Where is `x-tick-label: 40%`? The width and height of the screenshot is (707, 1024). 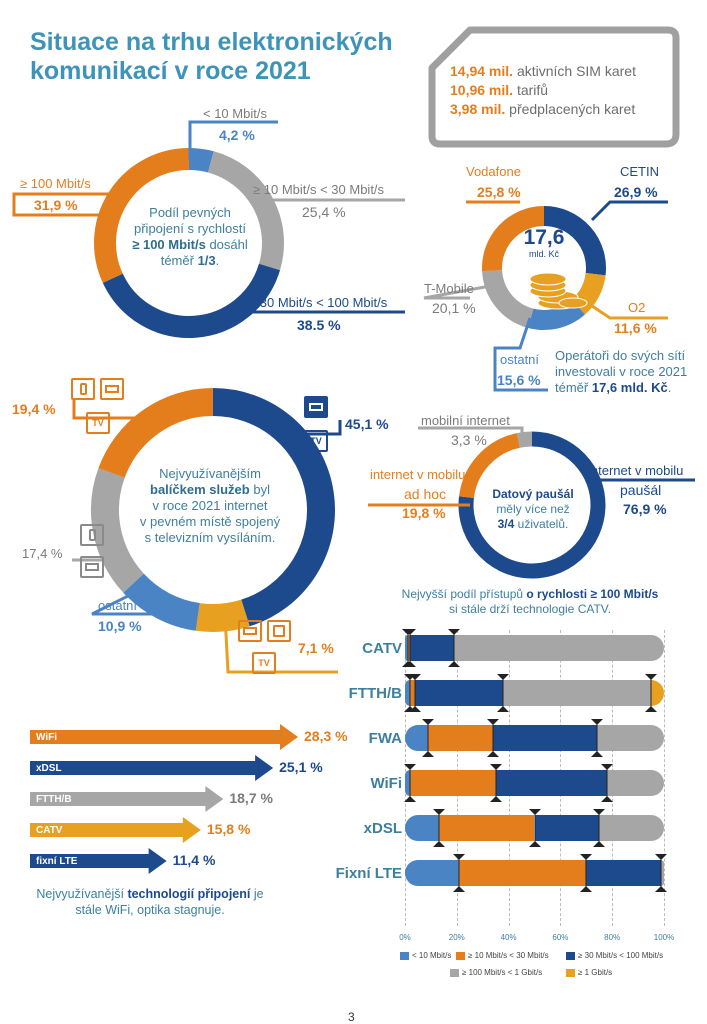 x-tick-label: 40% is located at coordinates (508, 937).